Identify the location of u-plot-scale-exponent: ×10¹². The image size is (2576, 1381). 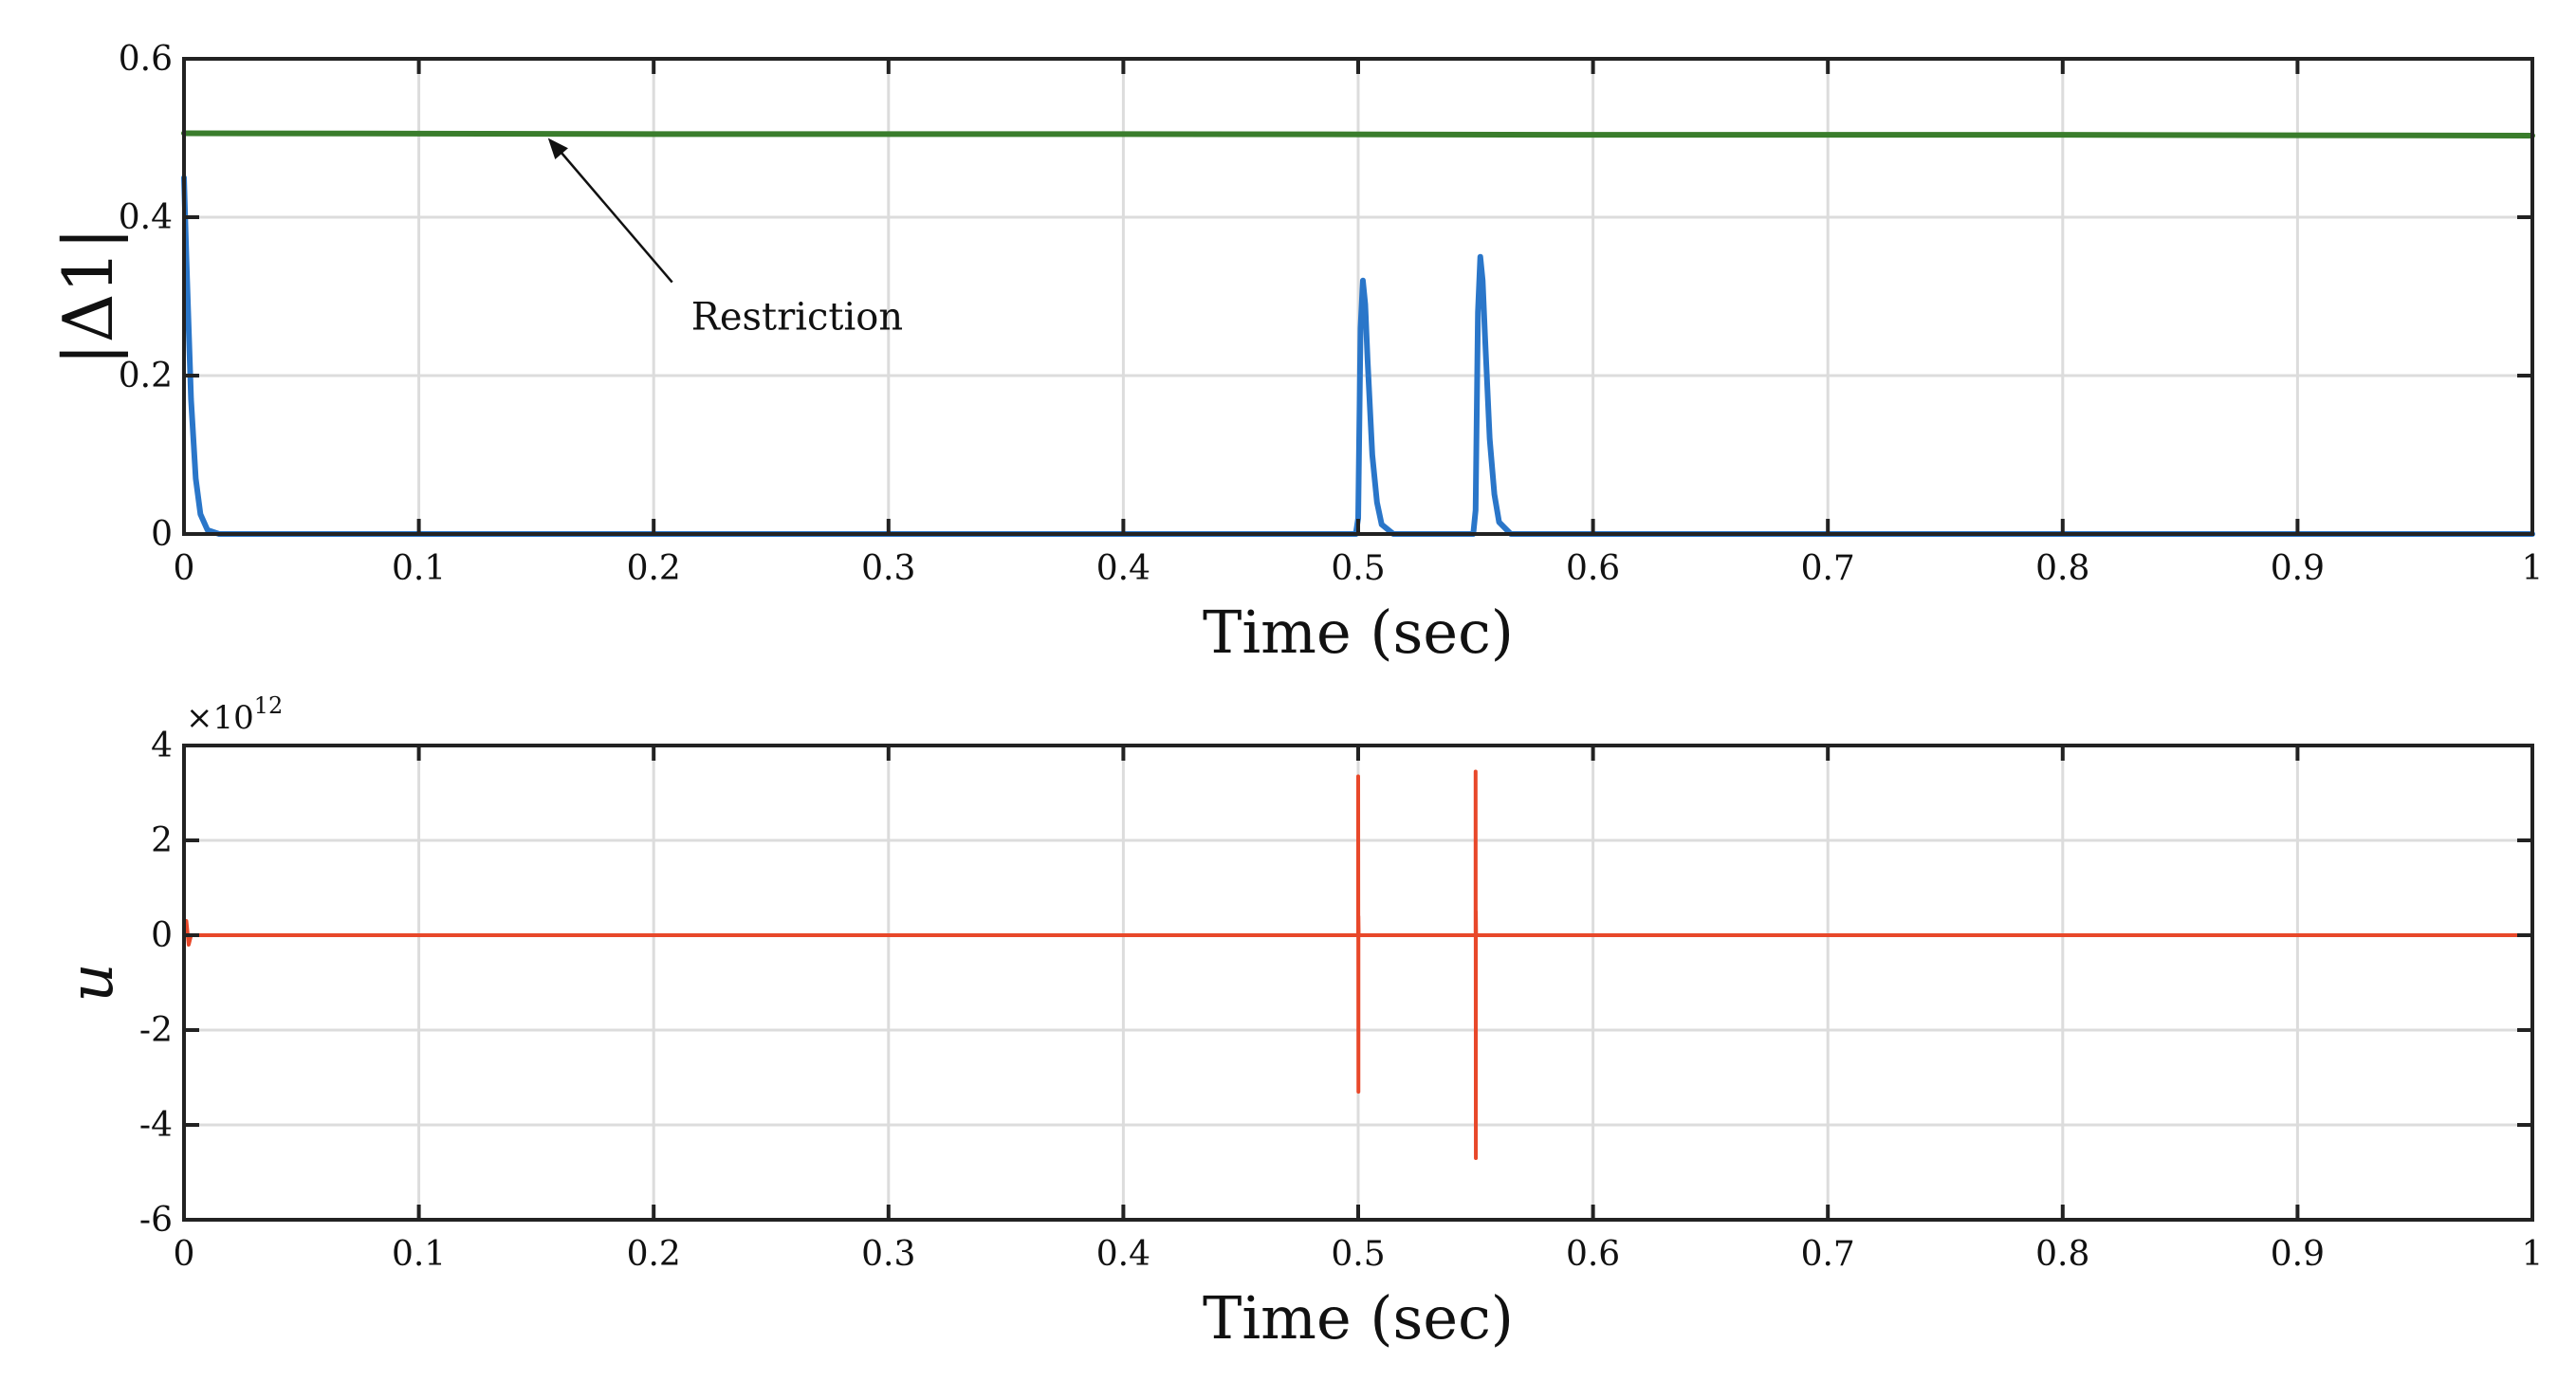
(234, 714).